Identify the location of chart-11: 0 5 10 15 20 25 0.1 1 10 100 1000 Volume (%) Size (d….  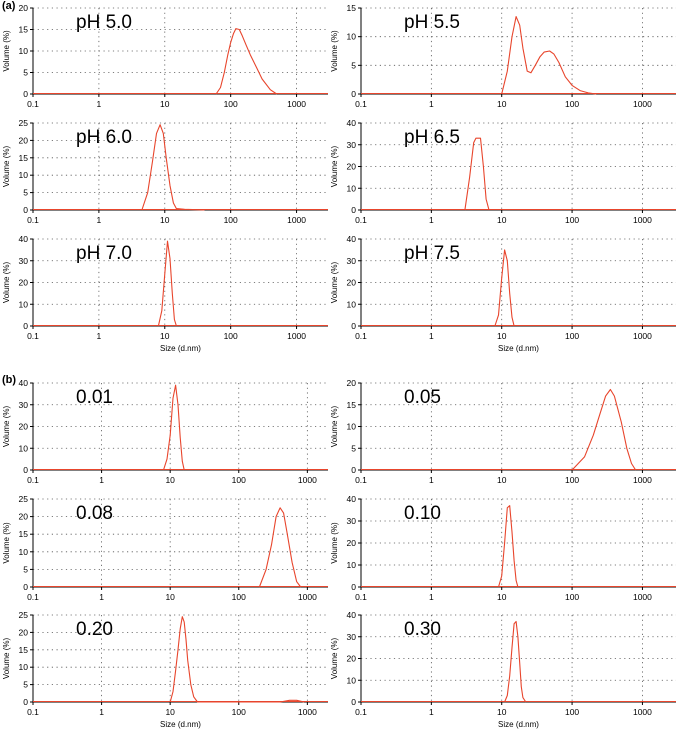
(165, 669).